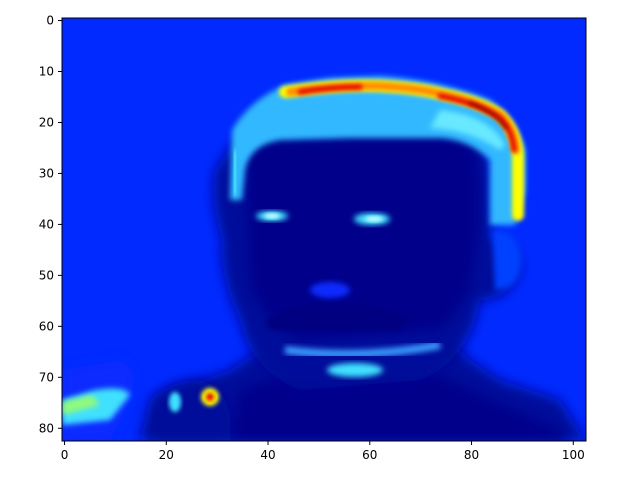  I want to click on mouth-upper, so click(362, 349).